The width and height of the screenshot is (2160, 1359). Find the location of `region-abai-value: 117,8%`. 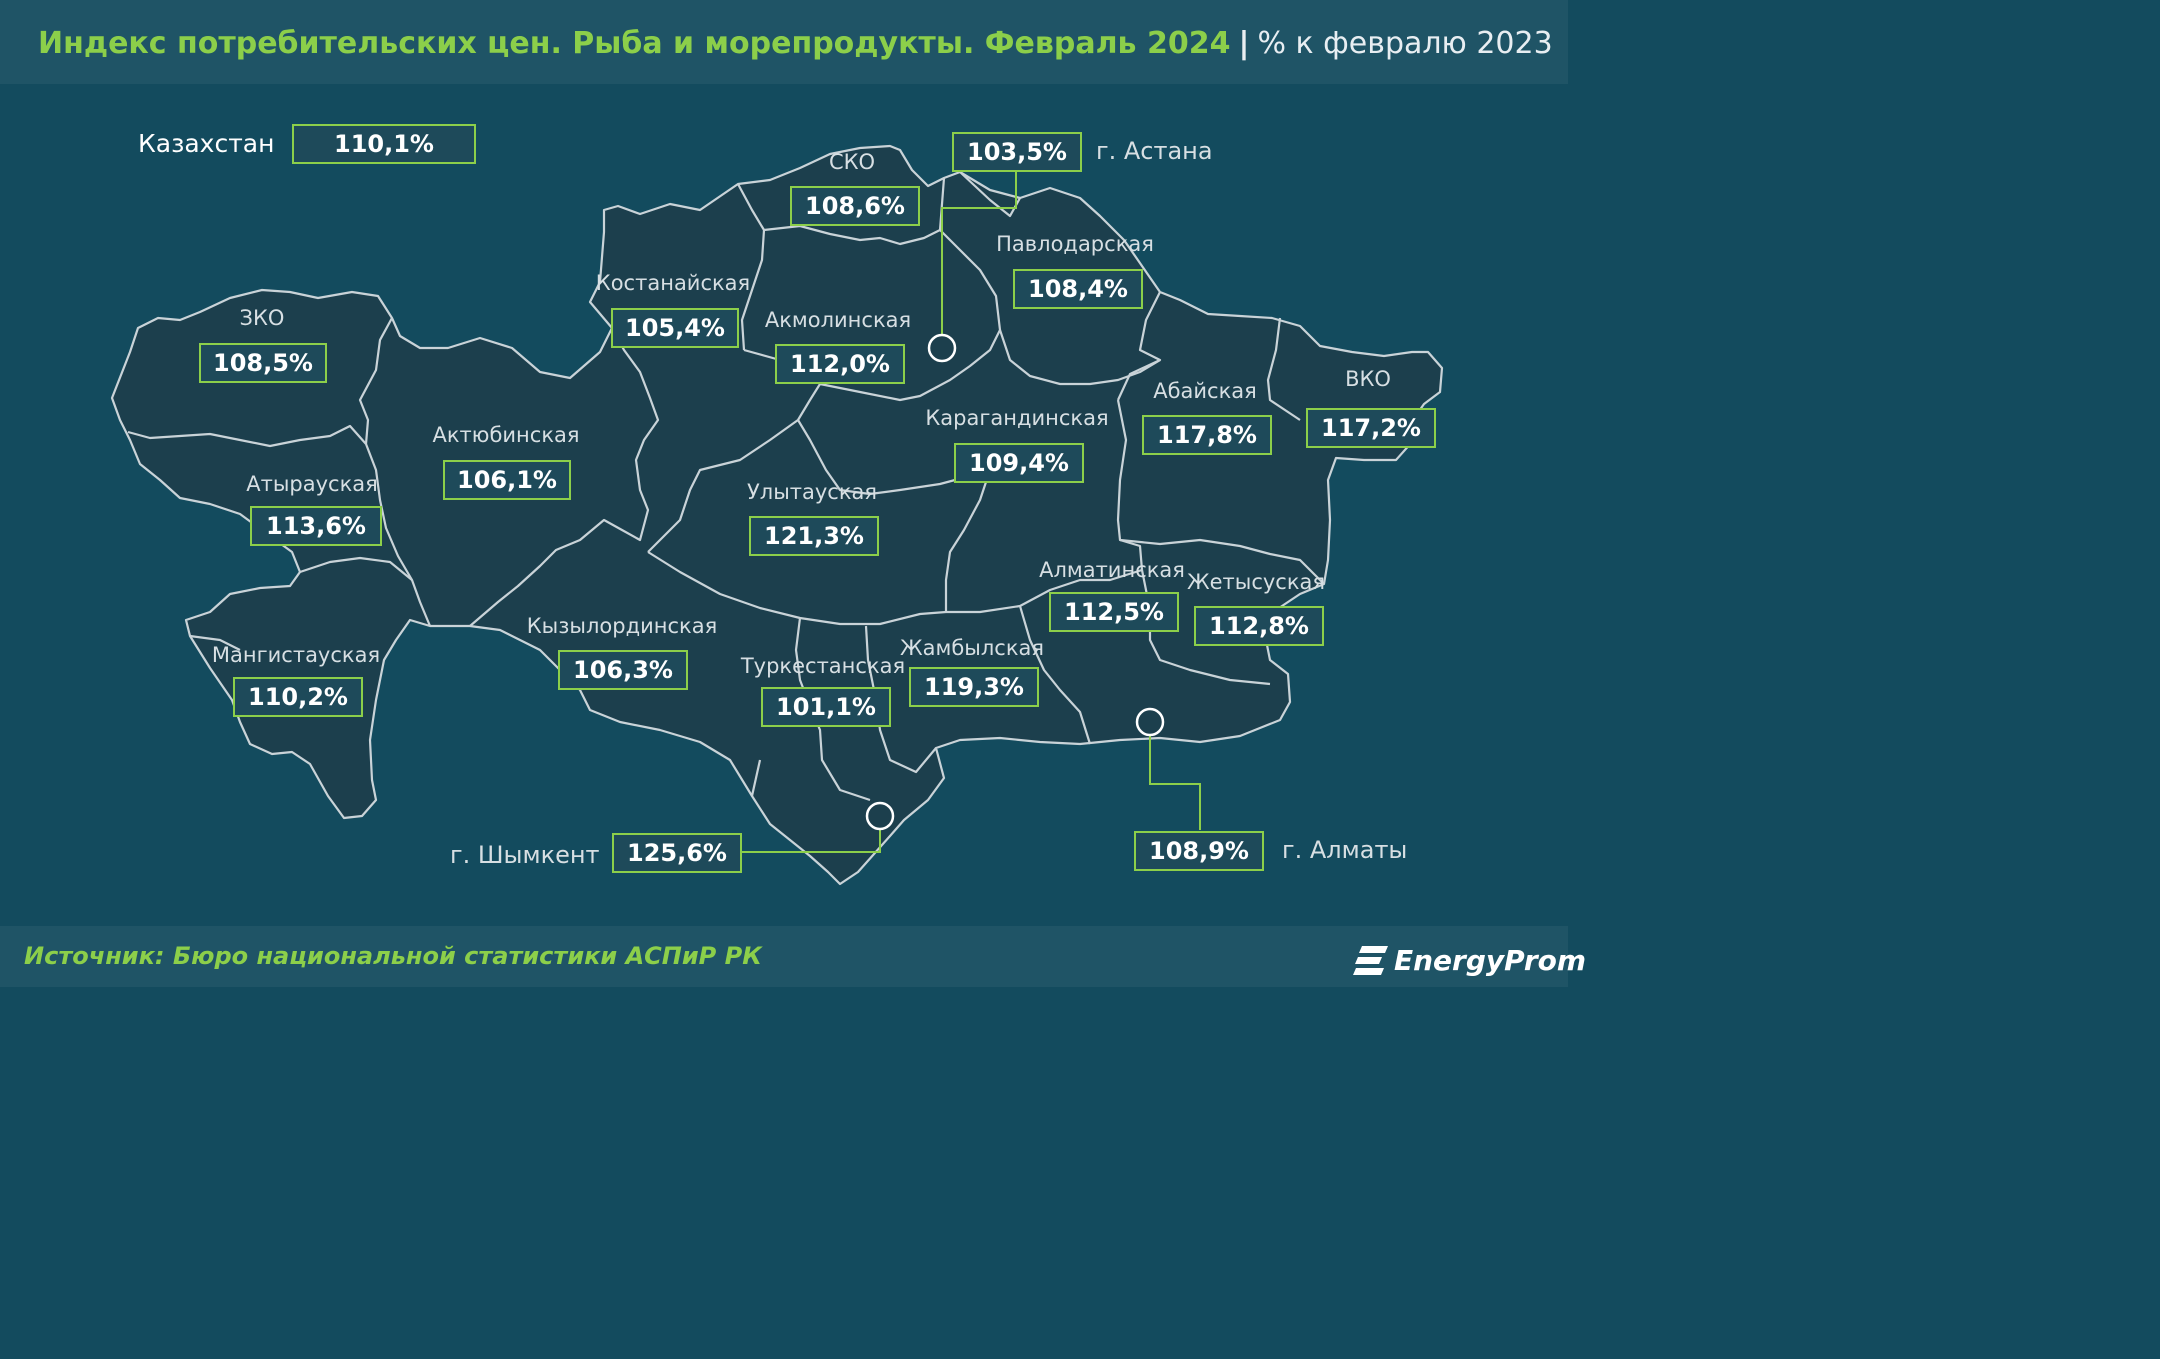

region-abai-value: 117,8% is located at coordinates (1207, 435).